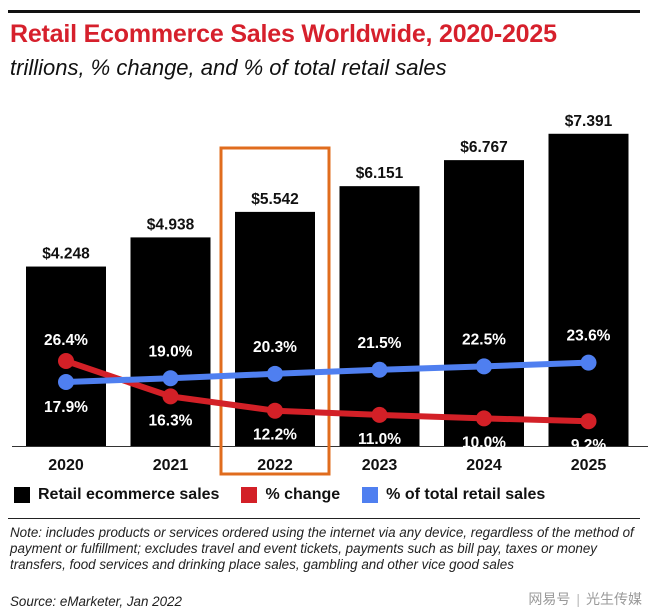 This screenshot has width=660, height=615. Describe the element at coordinates (379, 316) in the screenshot. I see `bar-2023` at that location.